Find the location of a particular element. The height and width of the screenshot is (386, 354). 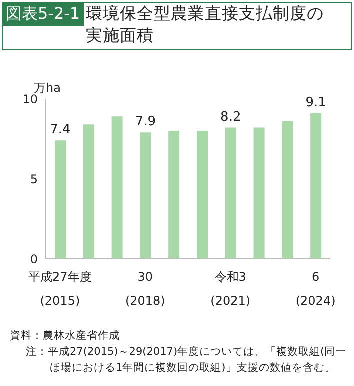

y-tick-label: 0 is located at coordinates (34, 259).